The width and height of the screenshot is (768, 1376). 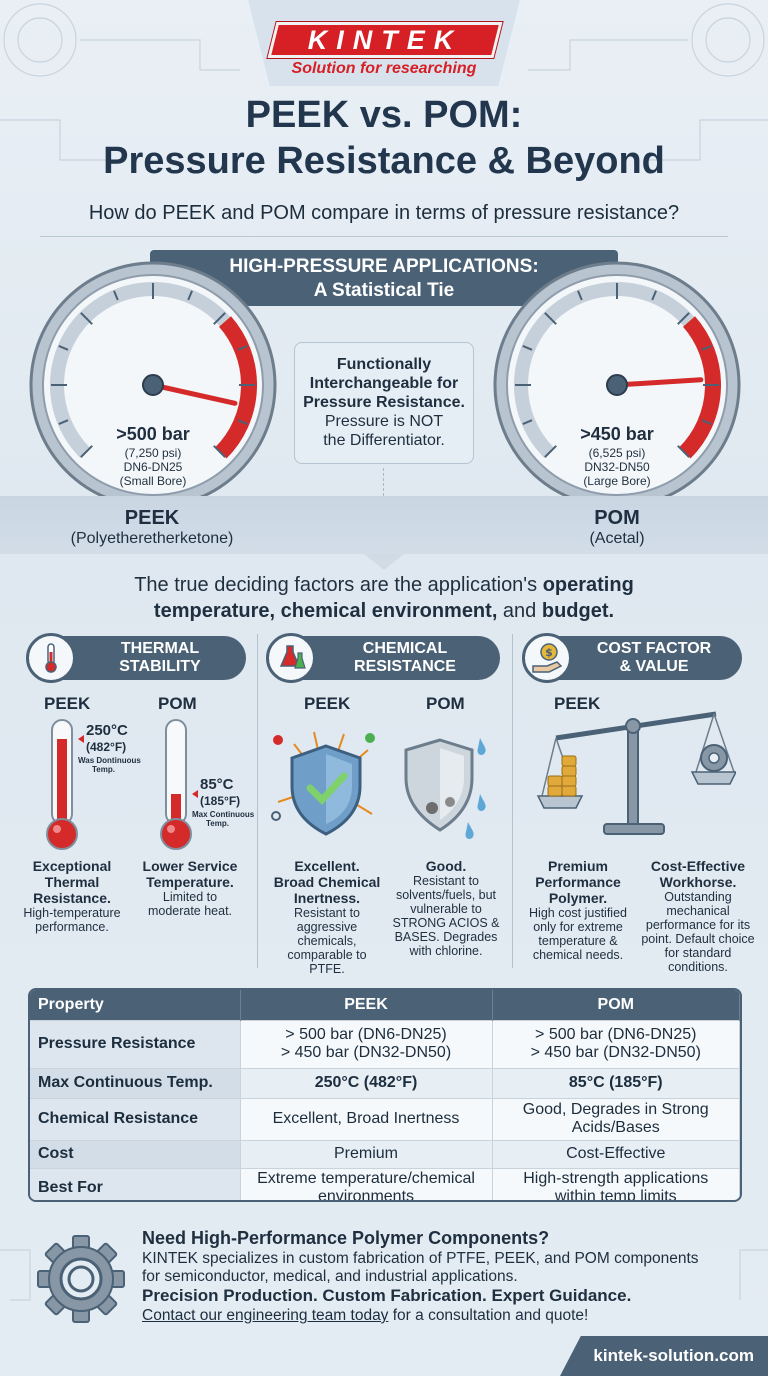 I want to click on note-line-2: Interchangeable for, so click(x=384, y=383).